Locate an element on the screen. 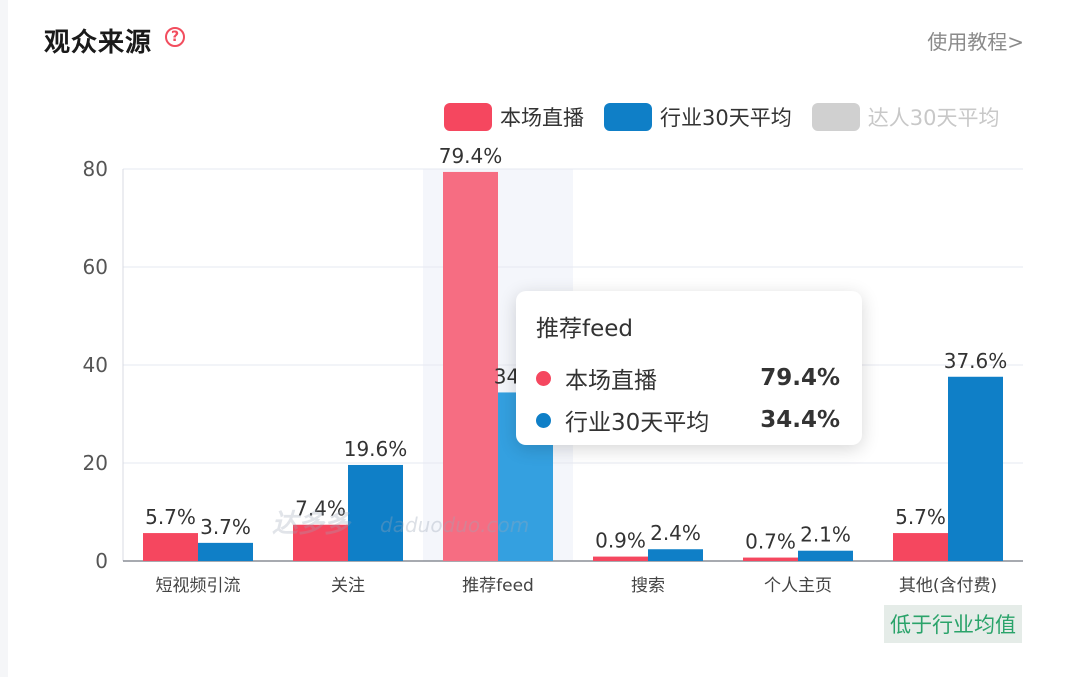 The height and width of the screenshot is (677, 1080). y-tick-label: 40 is located at coordinates (95, 365).